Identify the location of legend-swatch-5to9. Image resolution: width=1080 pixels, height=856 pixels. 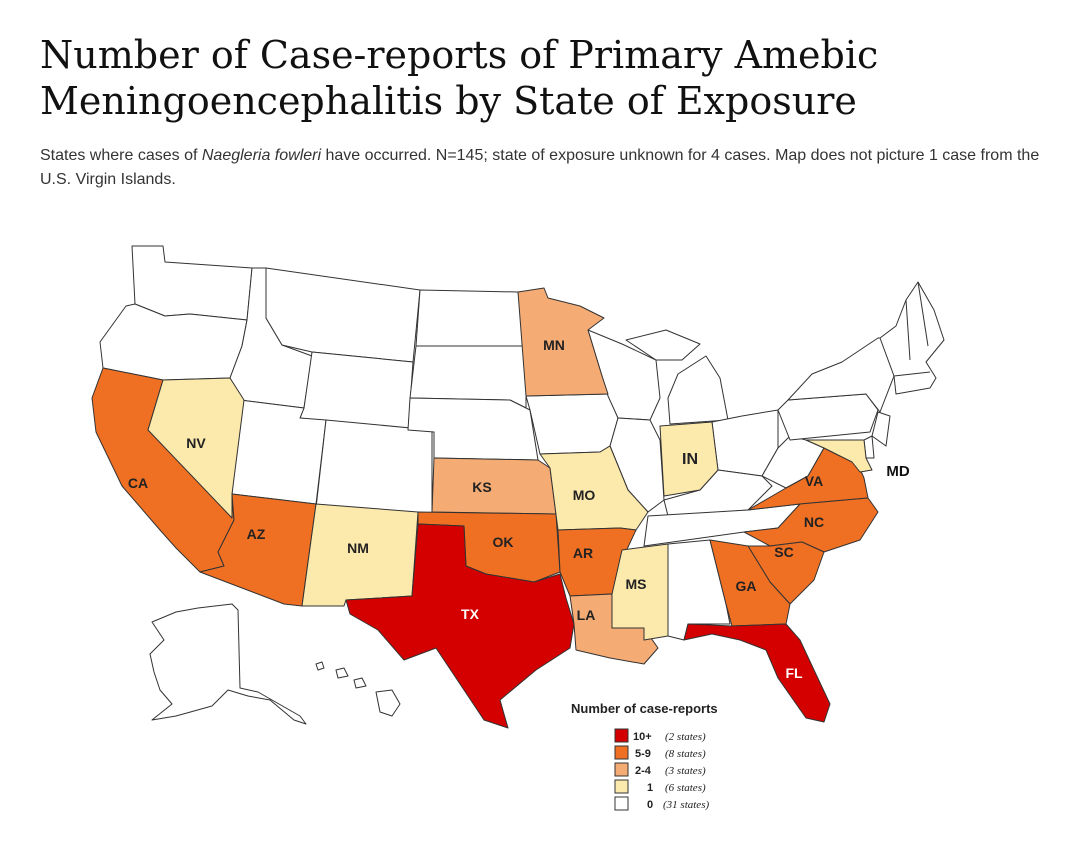
(621, 752).